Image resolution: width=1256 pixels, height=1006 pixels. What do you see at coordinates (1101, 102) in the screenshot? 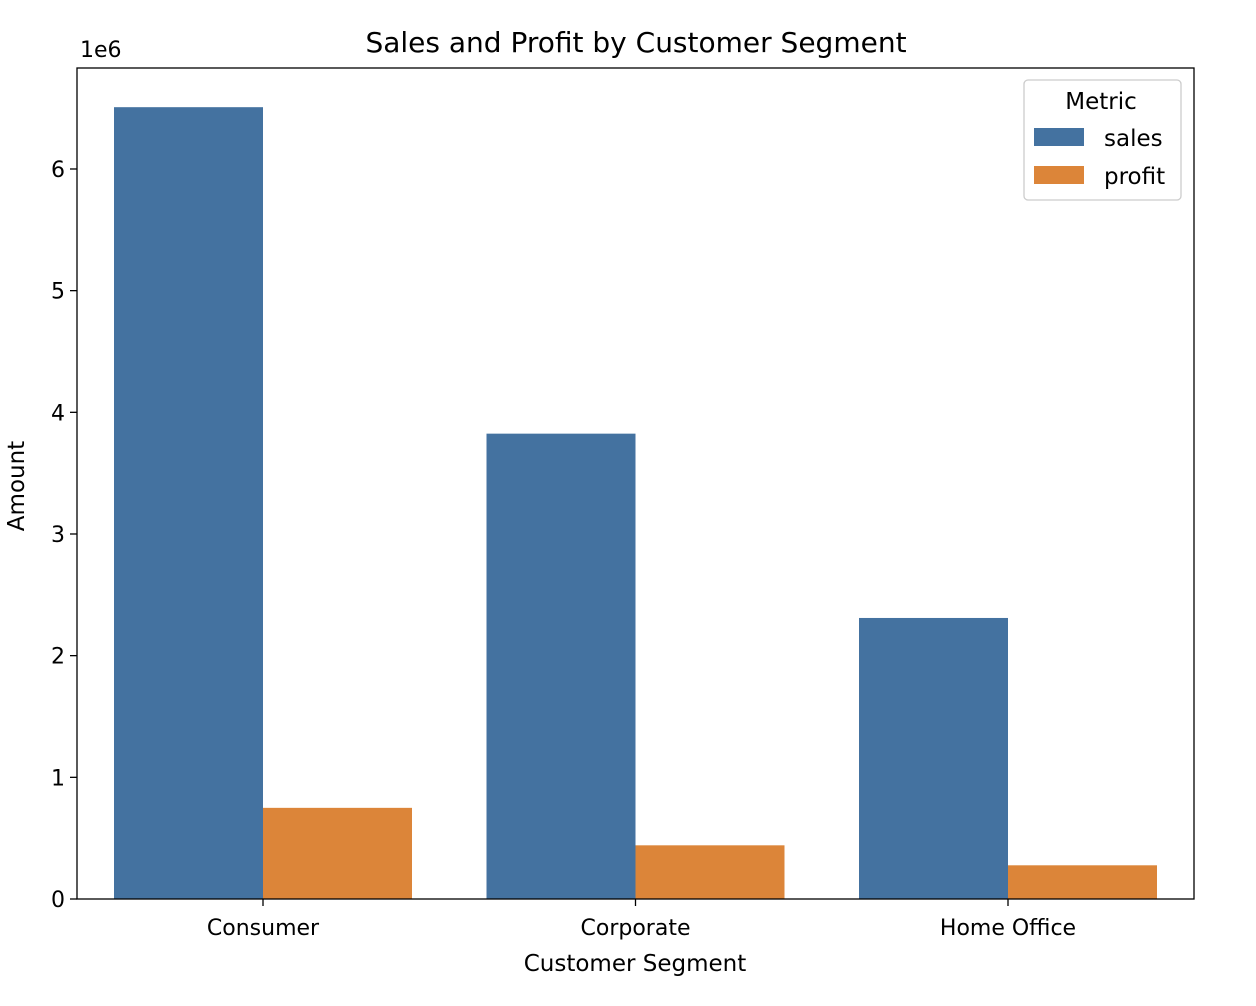
I see `legend-title: Metric` at bounding box center [1101, 102].